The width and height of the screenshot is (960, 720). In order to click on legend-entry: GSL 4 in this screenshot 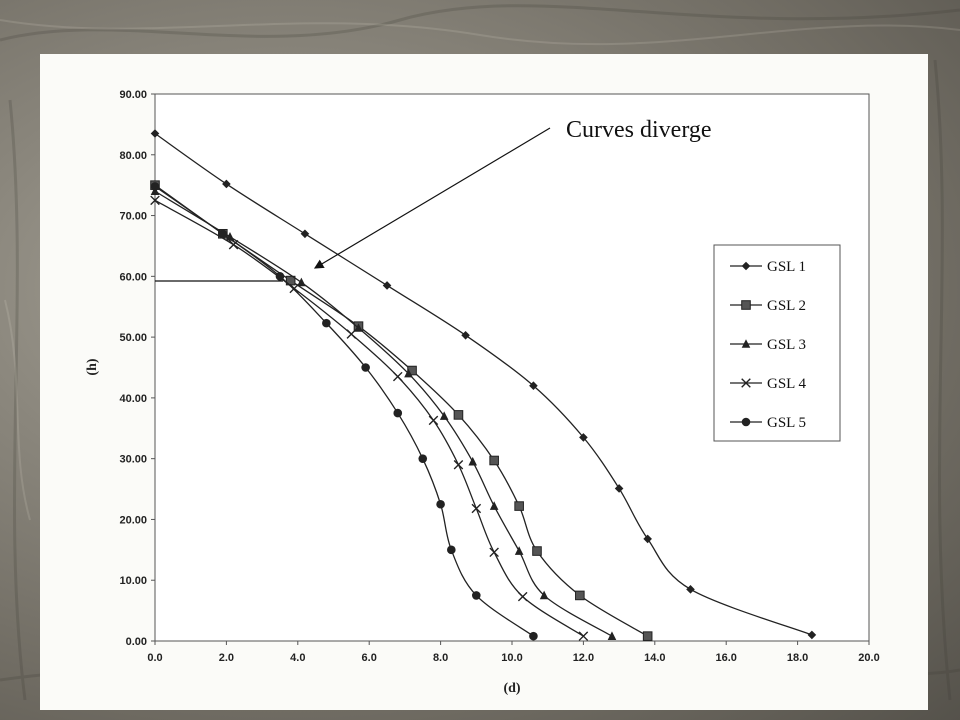, I will do `click(768, 384)`.